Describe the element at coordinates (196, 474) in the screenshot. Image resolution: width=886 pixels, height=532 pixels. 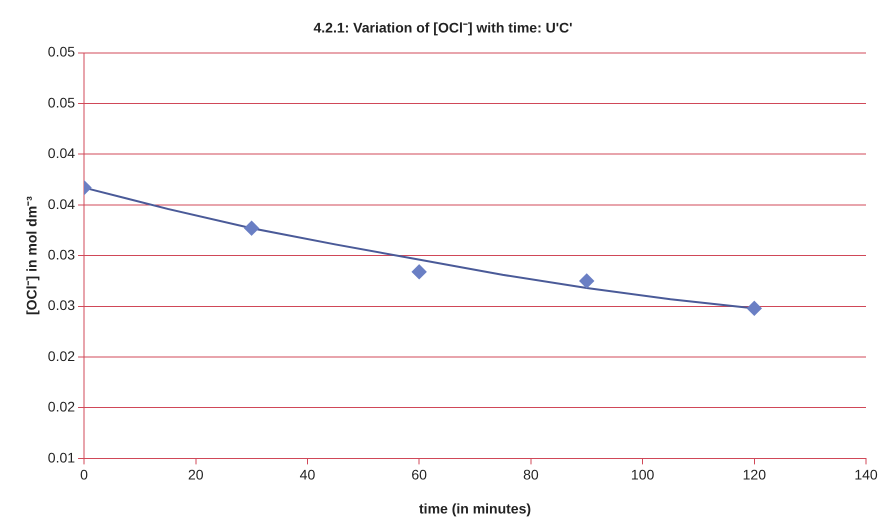
I see `x-tick-label: 20` at that location.